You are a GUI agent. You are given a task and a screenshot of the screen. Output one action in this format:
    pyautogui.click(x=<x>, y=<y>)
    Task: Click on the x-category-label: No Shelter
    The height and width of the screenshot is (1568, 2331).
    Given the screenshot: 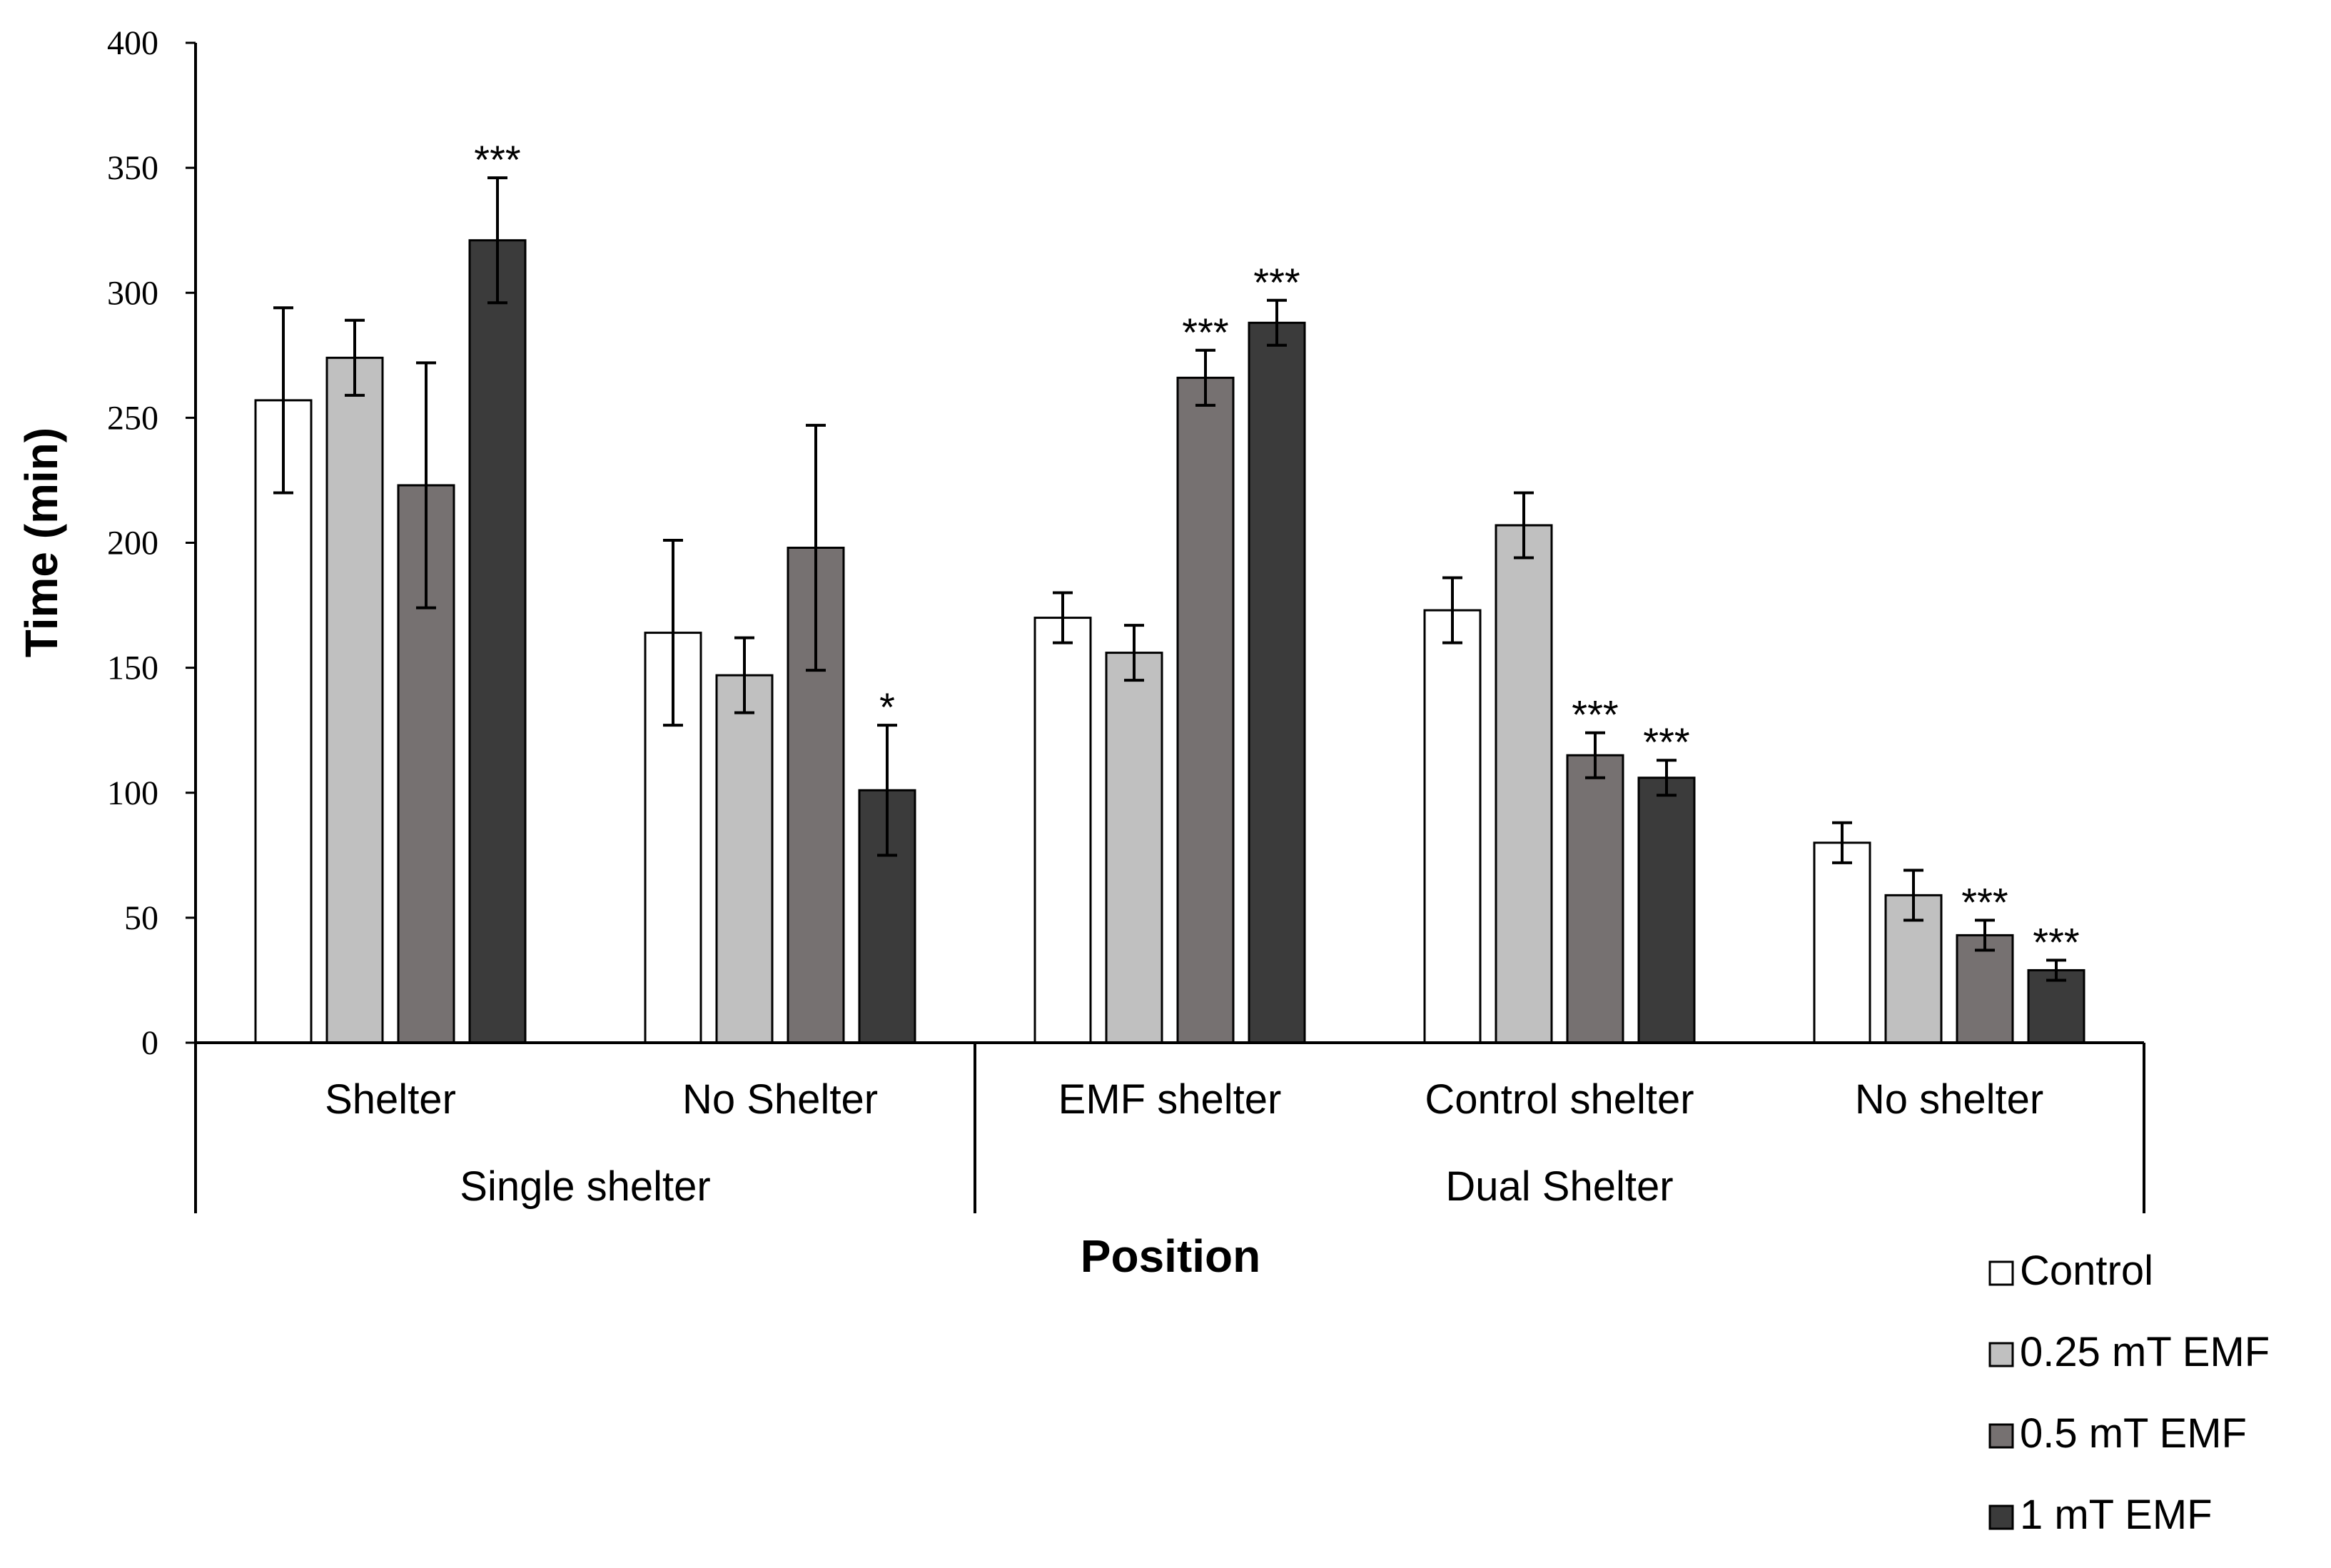 What is the action you would take?
    pyautogui.click(x=780, y=1099)
    